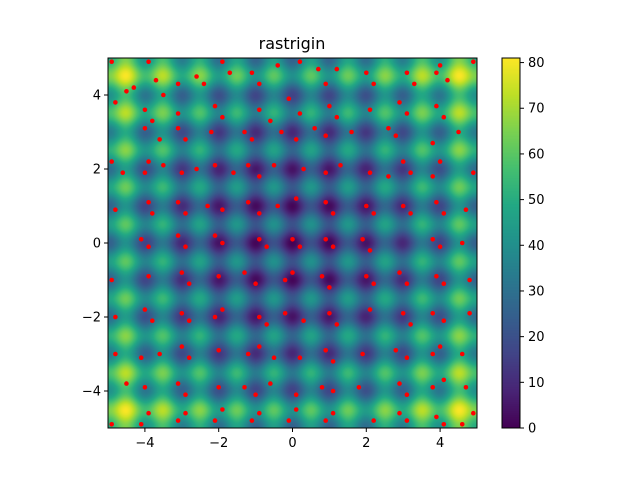 This screenshot has height=480, width=640. What do you see at coordinates (97, 170) in the screenshot?
I see `y-tick-label: 2` at bounding box center [97, 170].